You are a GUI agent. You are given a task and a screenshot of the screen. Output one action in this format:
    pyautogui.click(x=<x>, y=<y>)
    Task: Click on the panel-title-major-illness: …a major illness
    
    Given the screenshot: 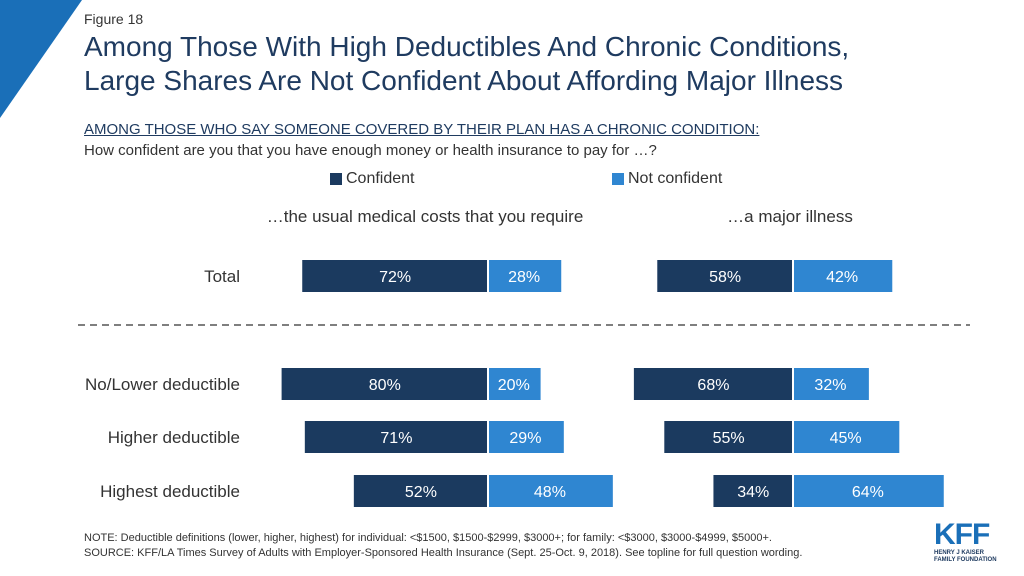 What is the action you would take?
    pyautogui.click(x=790, y=216)
    